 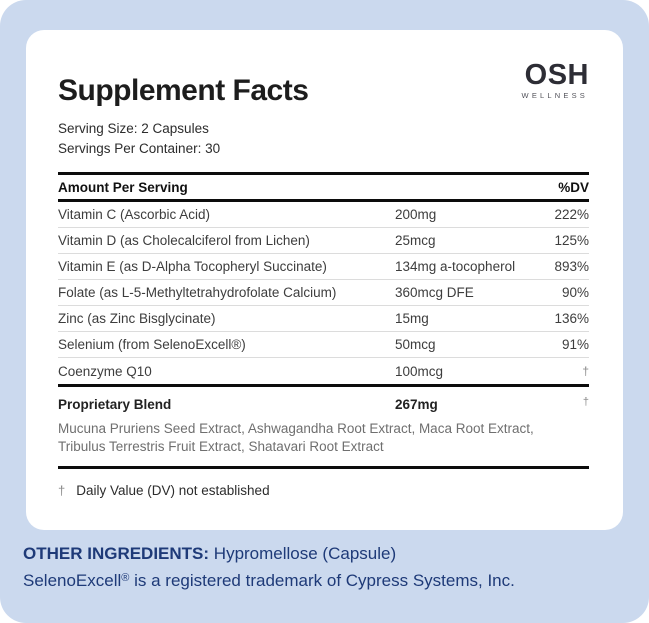 I want to click on nutrient-name: Coenzyme Q10, so click(x=105, y=371).